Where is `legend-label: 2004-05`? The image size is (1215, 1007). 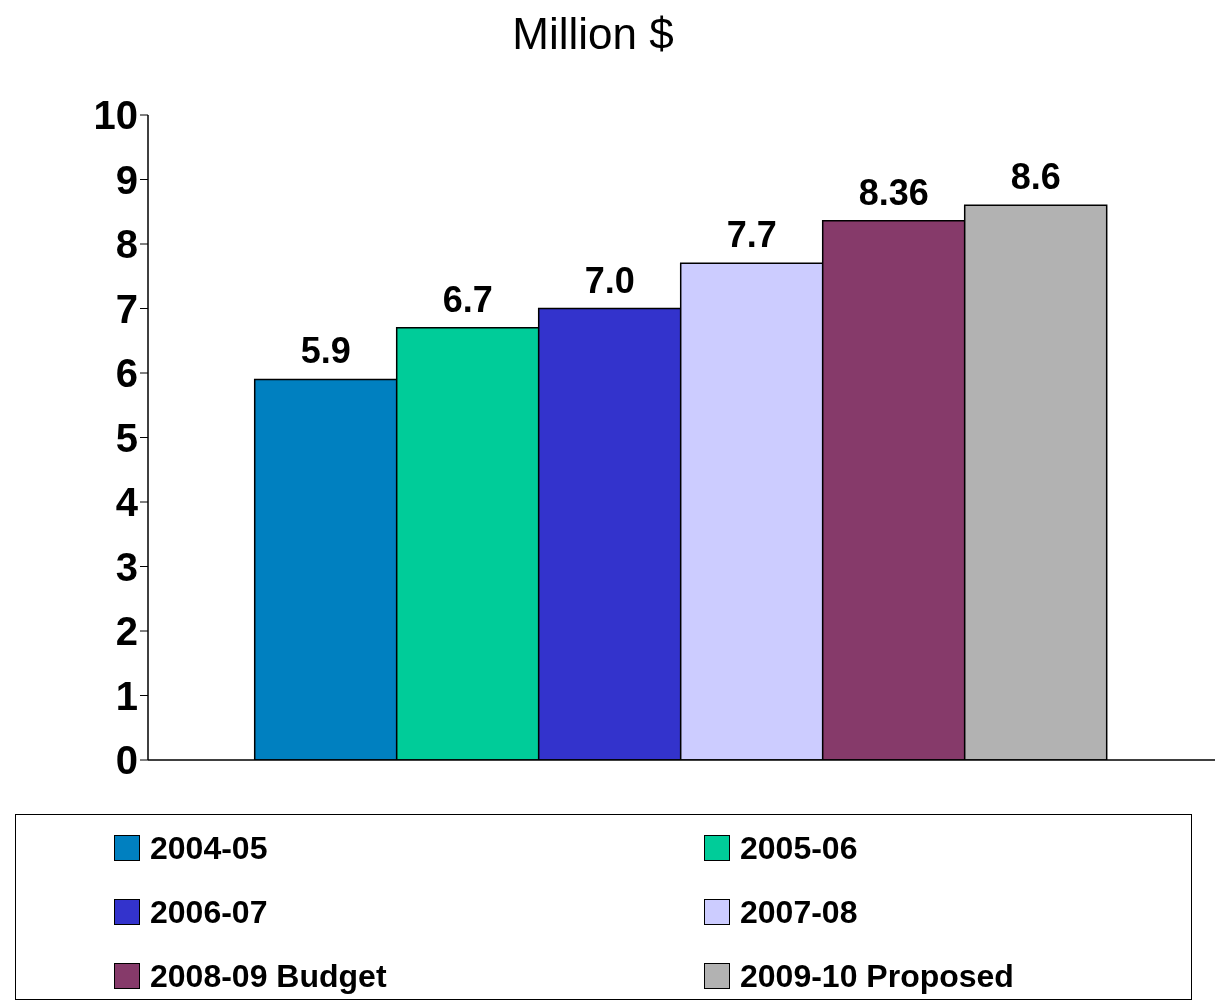
legend-label: 2004-05 is located at coordinates (209, 848).